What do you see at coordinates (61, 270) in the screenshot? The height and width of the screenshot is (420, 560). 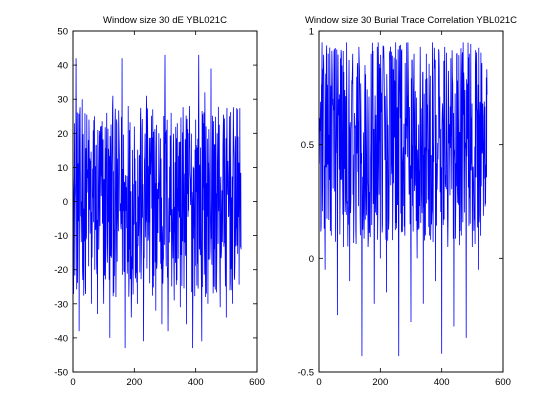 I see `y-tick-label: -20` at bounding box center [61, 270].